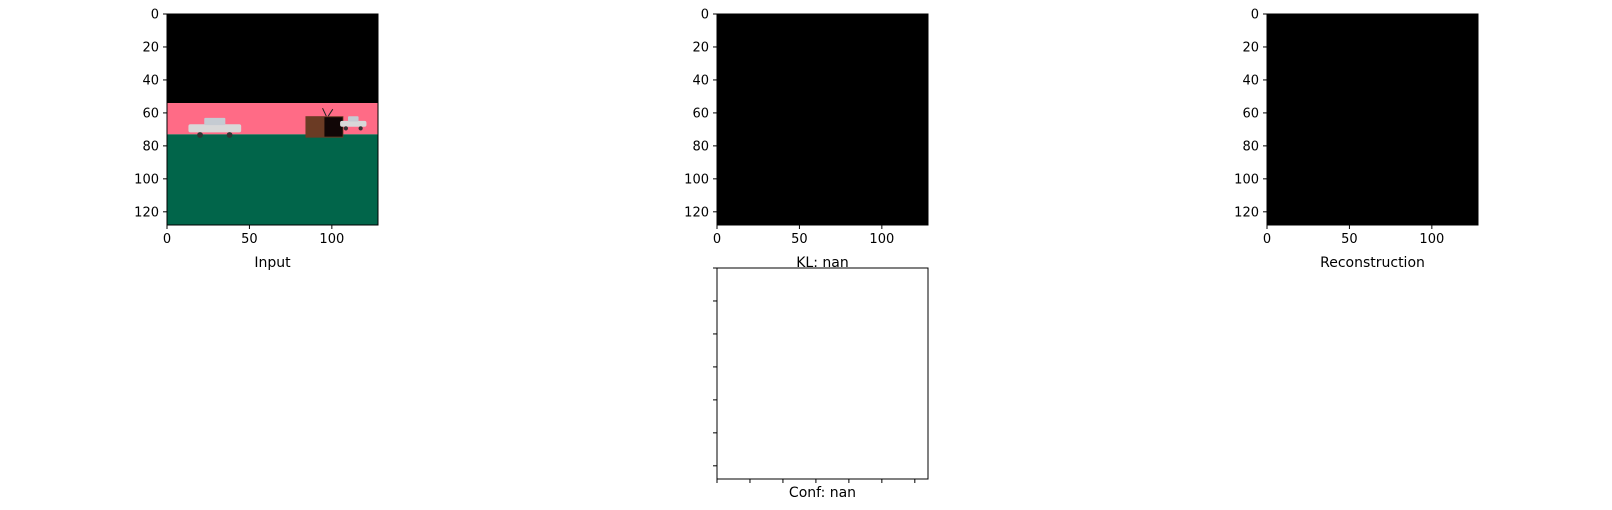 This screenshot has height=510, width=1612. I want to click on x-axis-label: Input, so click(272, 263).